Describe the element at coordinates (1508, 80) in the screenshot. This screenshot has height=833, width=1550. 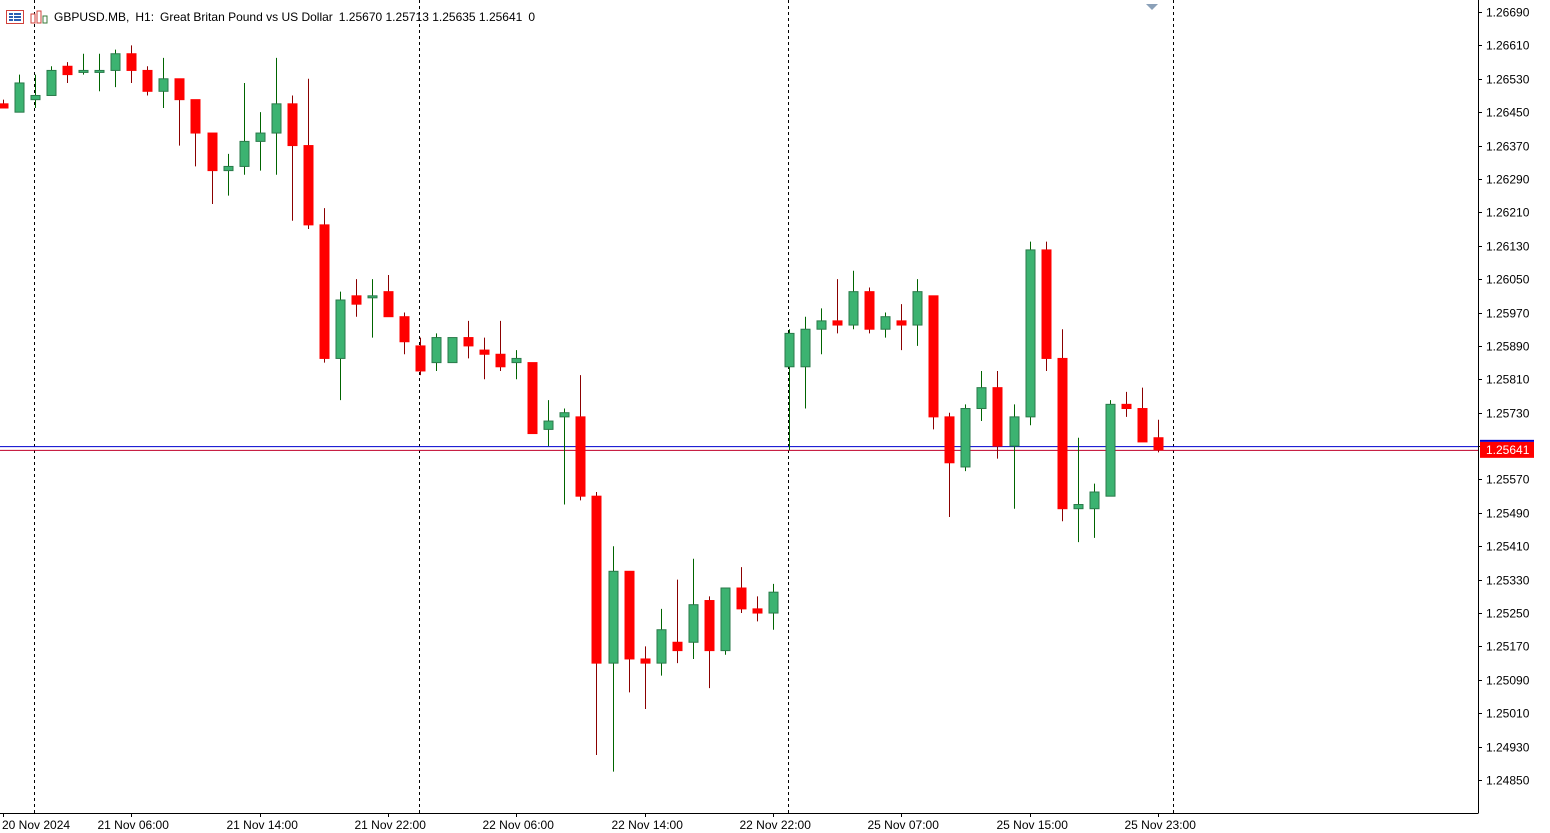
I see `price-tick-label: 1.26530` at that location.